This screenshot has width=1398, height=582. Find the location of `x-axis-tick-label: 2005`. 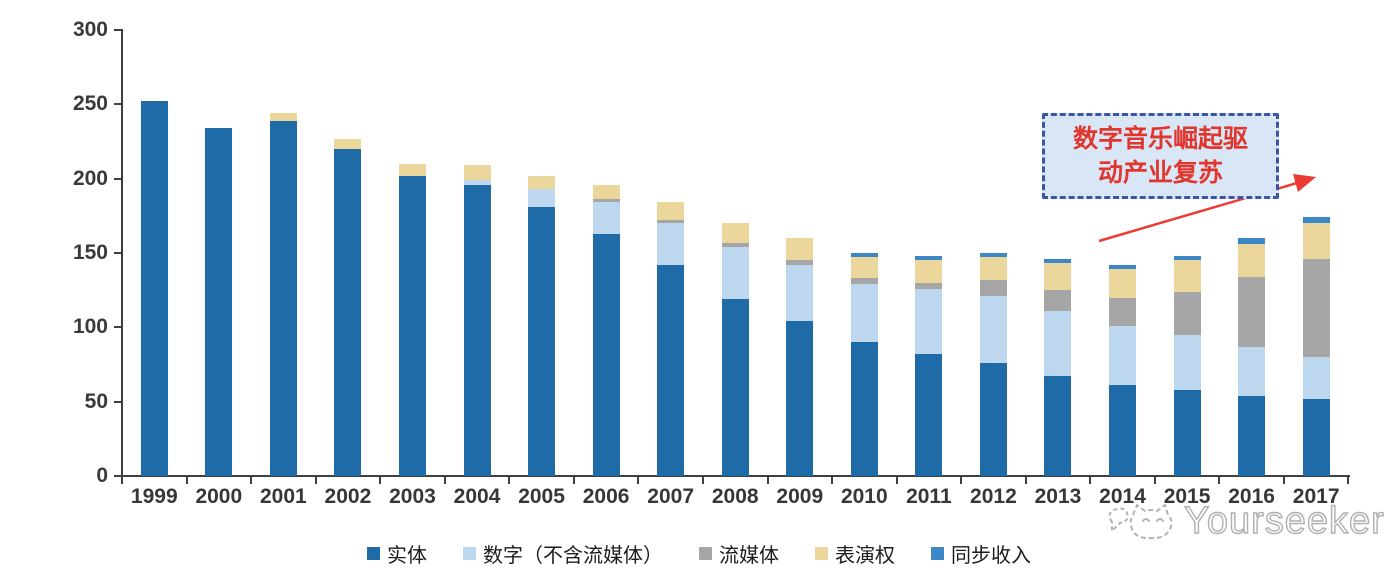

x-axis-tick-label: 2005 is located at coordinates (541, 496).